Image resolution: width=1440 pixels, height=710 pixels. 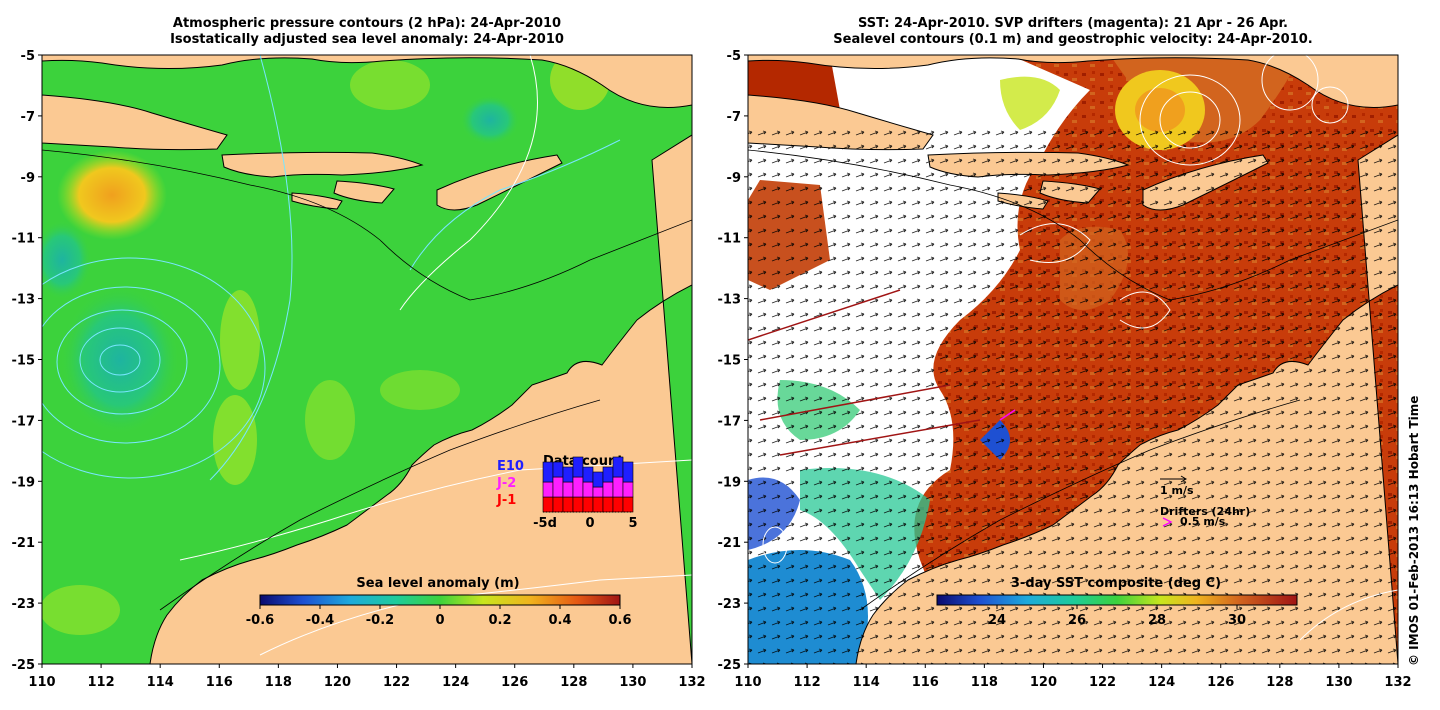 What do you see at coordinates (632, 682) in the screenshot?
I see `left-lon-tick: 130` at bounding box center [632, 682].